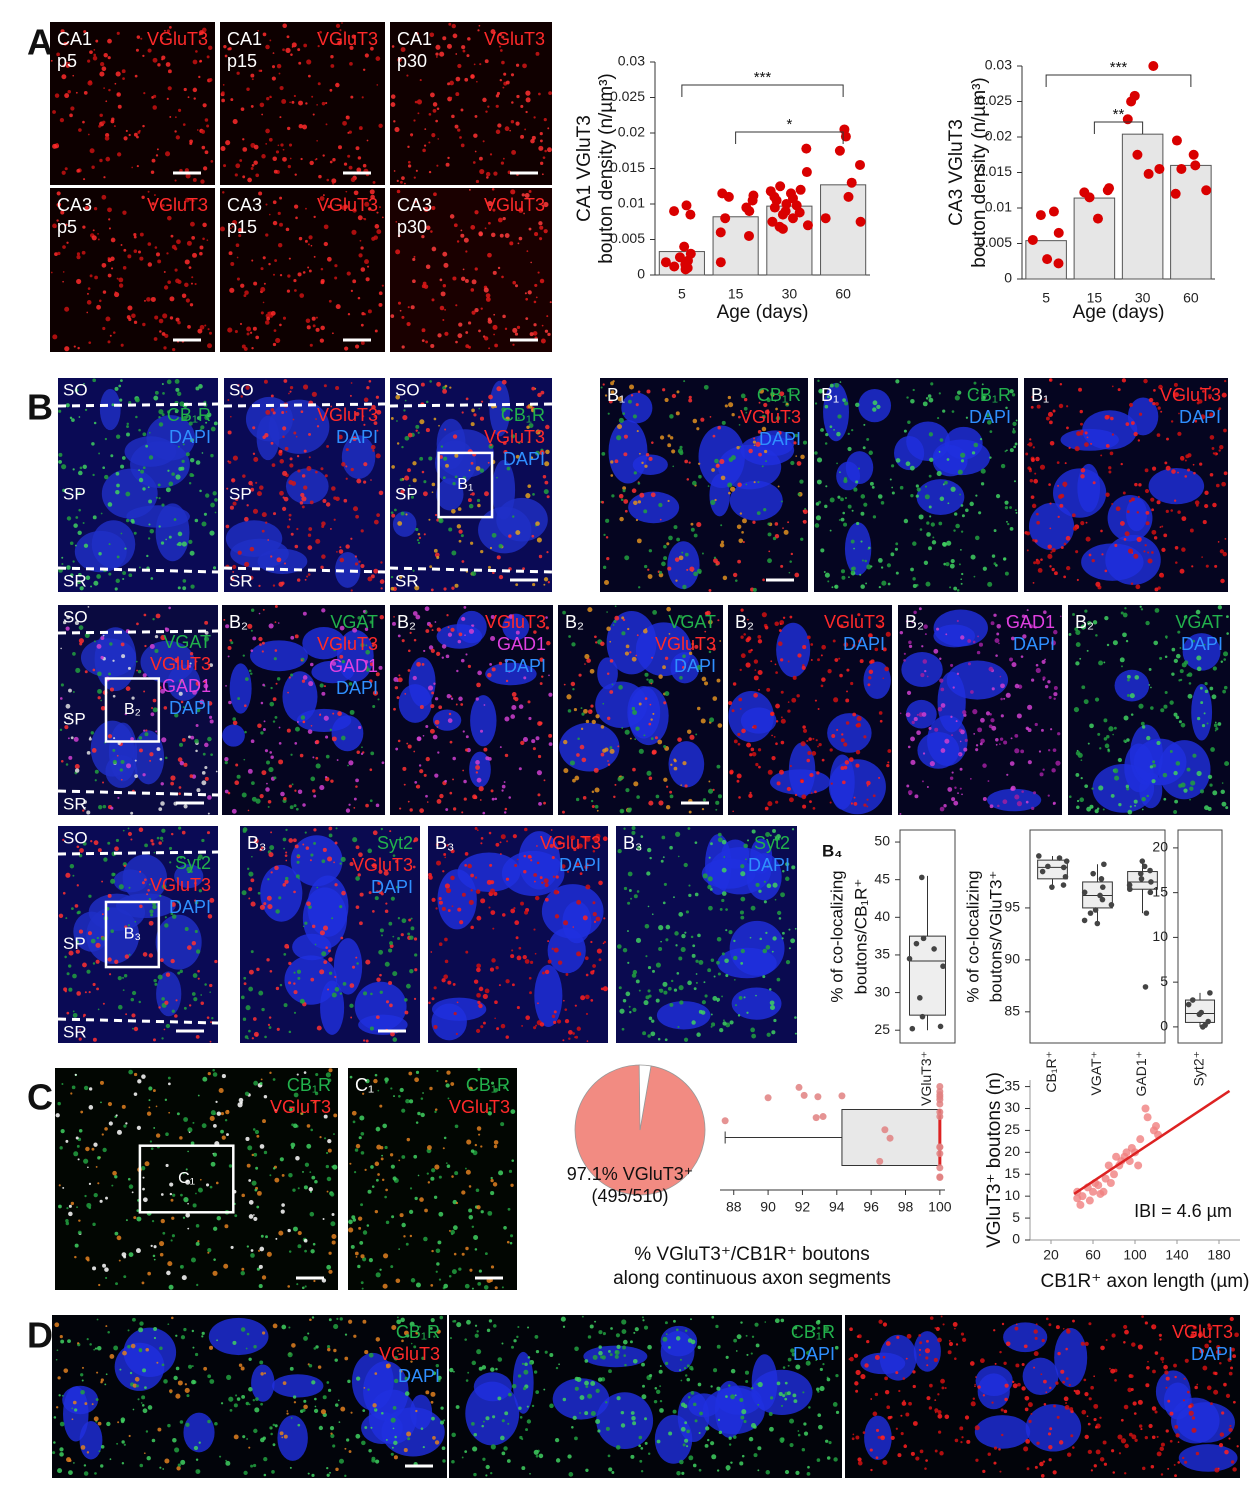 This screenshot has width=1258, height=1505. I want to click on channel-label: DAPI, so click(1202, 644).